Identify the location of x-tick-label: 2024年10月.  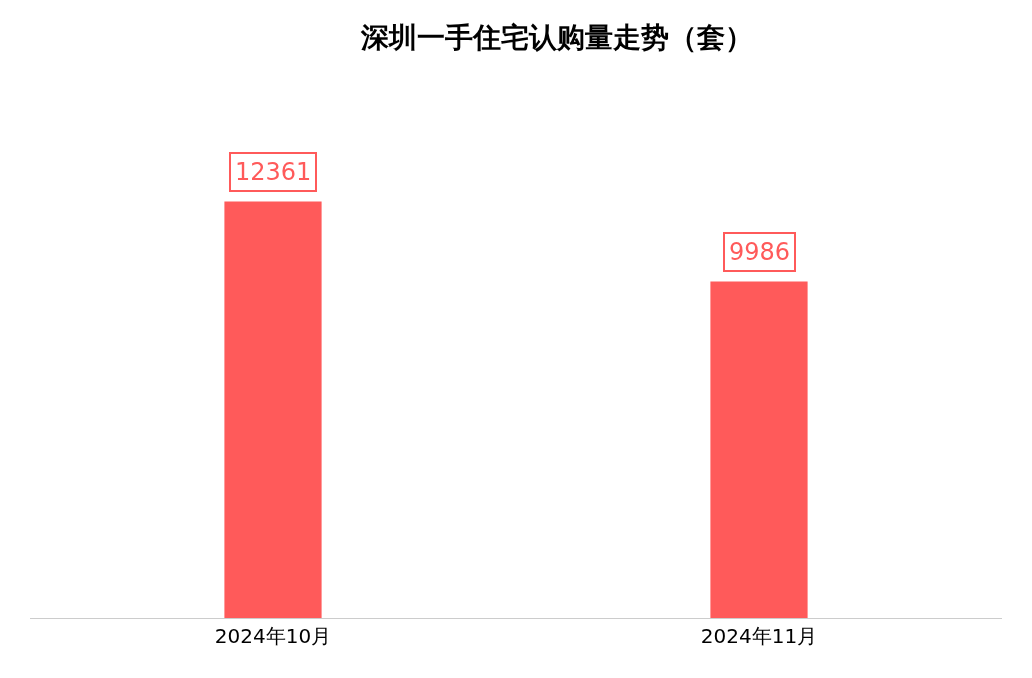
(273, 636).